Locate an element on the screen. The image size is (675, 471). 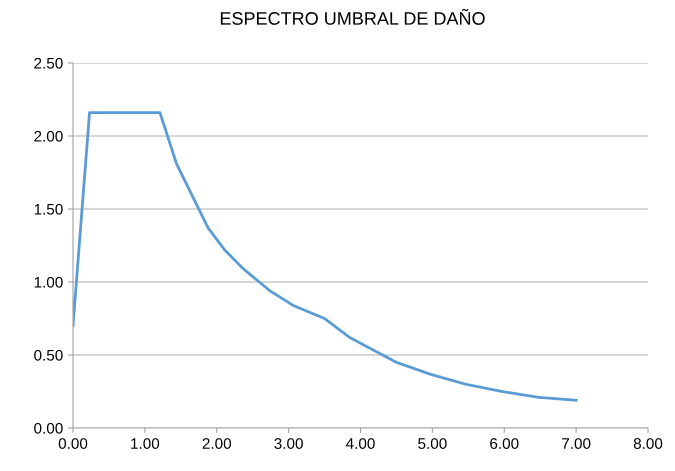
x-tick-label: 4.00 is located at coordinates (360, 443).